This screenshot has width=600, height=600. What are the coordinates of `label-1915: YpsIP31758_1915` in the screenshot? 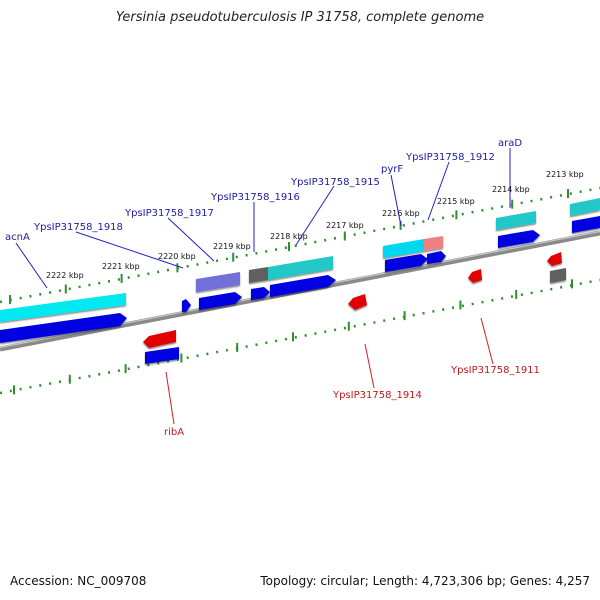 It's located at (335, 182).